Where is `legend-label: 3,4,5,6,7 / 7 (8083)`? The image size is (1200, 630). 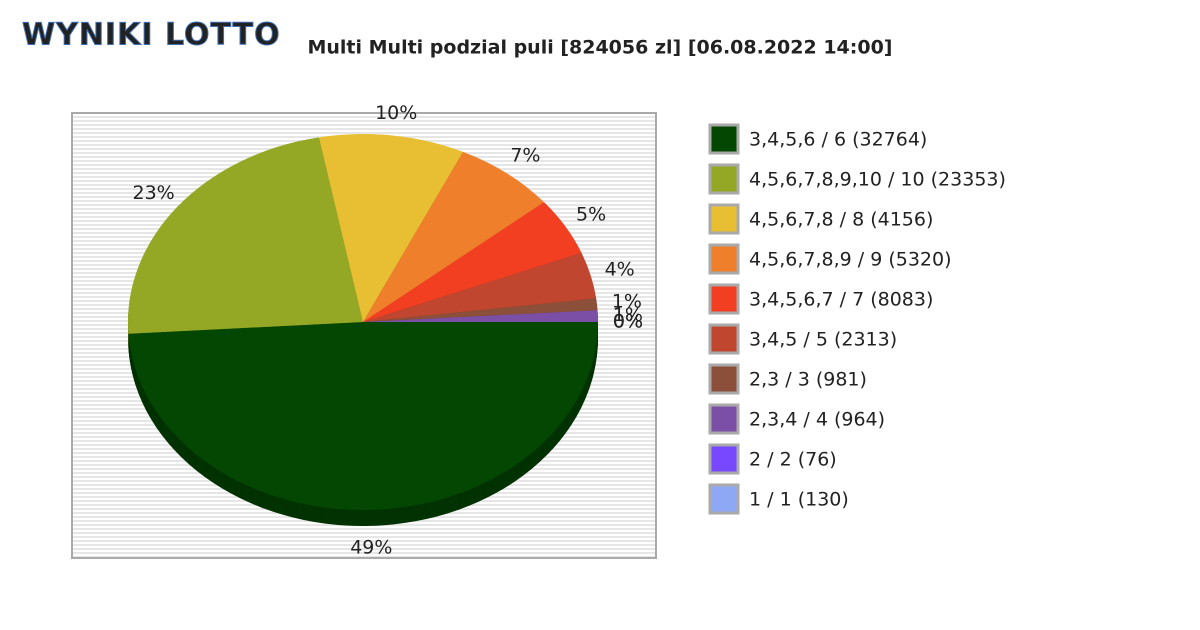
legend-label: 3,4,5,6,7 / 7 (8083) is located at coordinates (841, 300).